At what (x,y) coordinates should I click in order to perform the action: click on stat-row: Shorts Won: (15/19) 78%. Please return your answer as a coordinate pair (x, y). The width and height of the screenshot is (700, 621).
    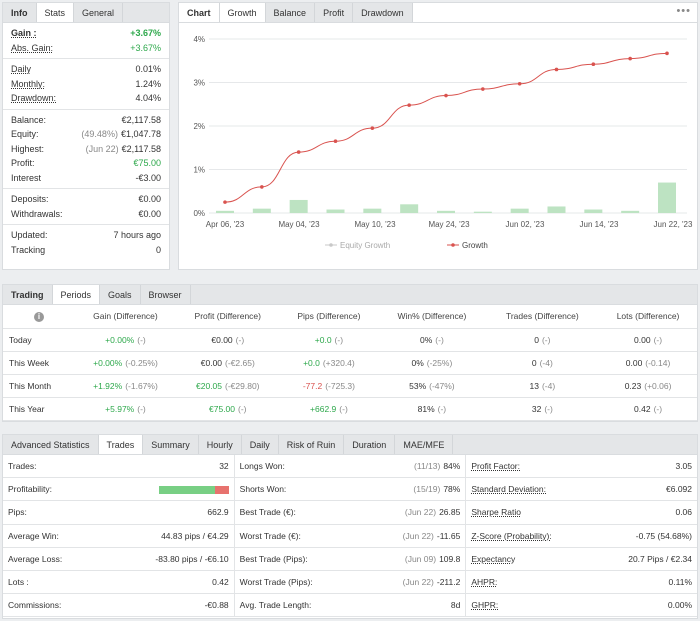
    Looking at the image, I should click on (350, 490).